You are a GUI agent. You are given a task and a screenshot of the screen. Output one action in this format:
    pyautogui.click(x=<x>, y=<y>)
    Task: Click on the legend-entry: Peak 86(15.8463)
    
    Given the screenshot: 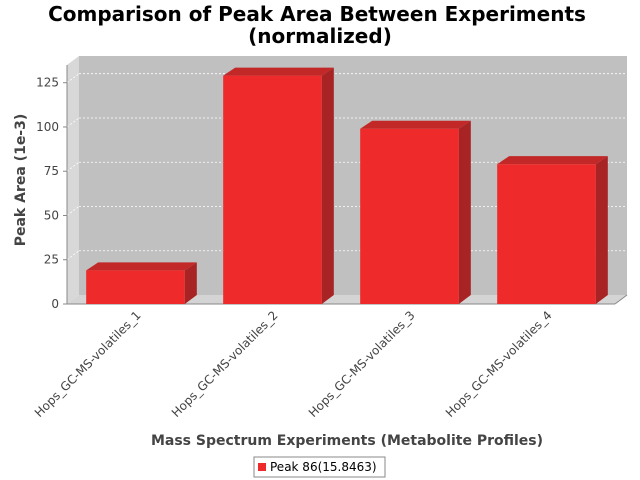 What is the action you would take?
    pyautogui.click(x=323, y=467)
    